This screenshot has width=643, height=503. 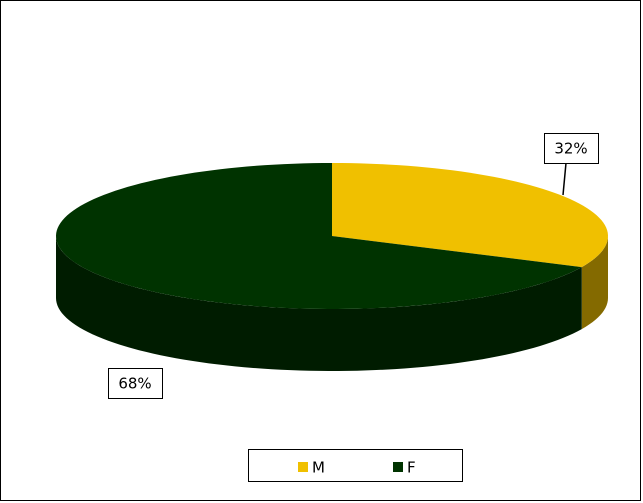 I want to click on pie-slice, so click(x=470, y=215).